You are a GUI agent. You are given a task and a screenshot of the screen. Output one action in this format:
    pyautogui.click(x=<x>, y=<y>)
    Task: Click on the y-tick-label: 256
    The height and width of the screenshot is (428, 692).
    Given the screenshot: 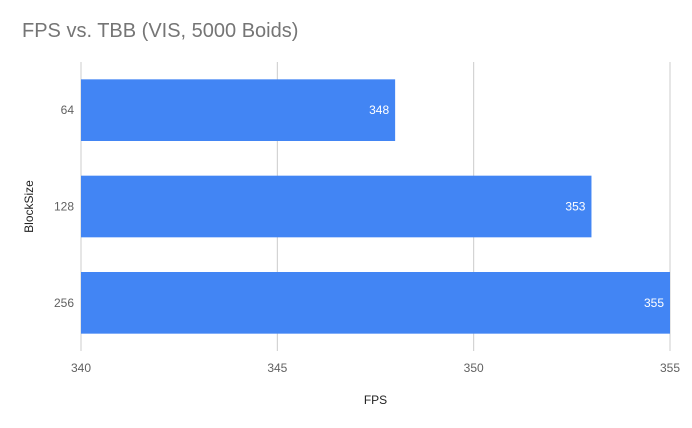 What is the action you would take?
    pyautogui.click(x=64, y=303)
    